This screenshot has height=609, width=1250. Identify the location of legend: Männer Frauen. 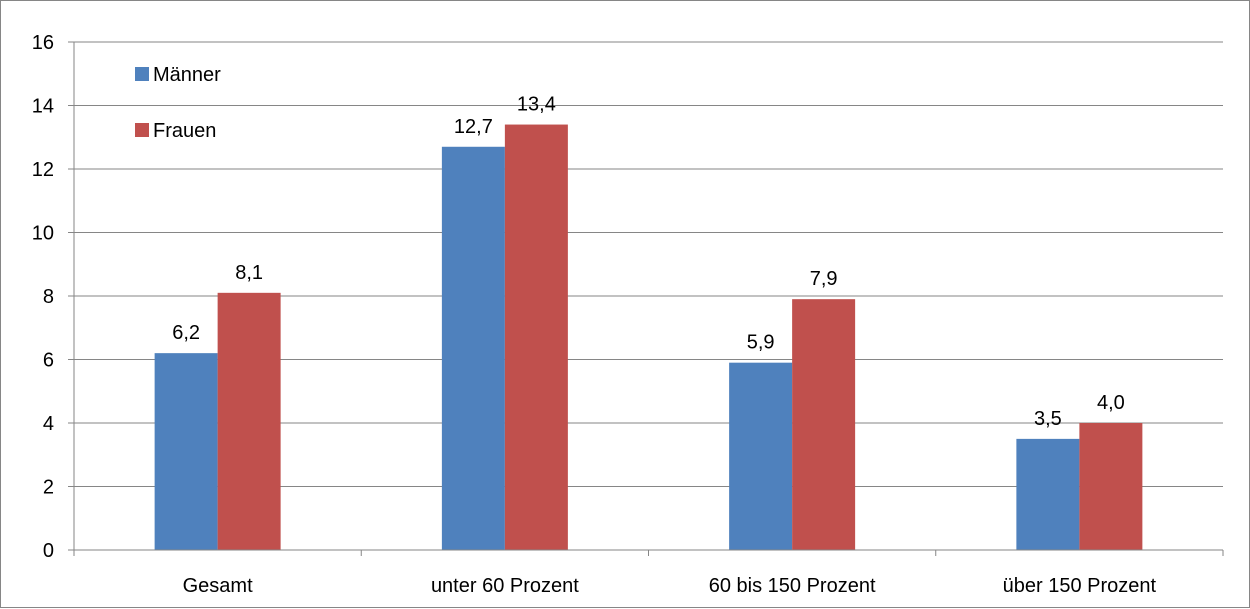
(178, 103).